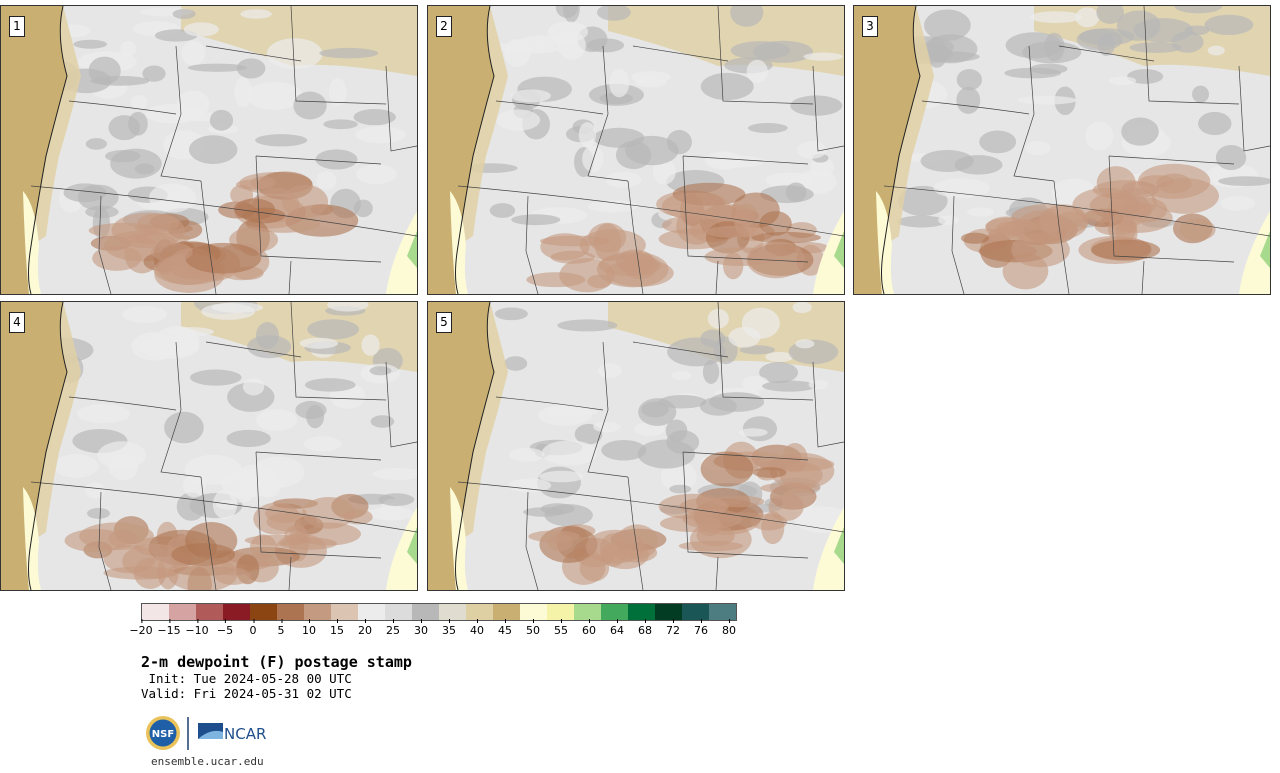 The image size is (1280, 773). Describe the element at coordinates (477, 628) in the screenshot. I see `colorbar-tick-label: 40` at that location.